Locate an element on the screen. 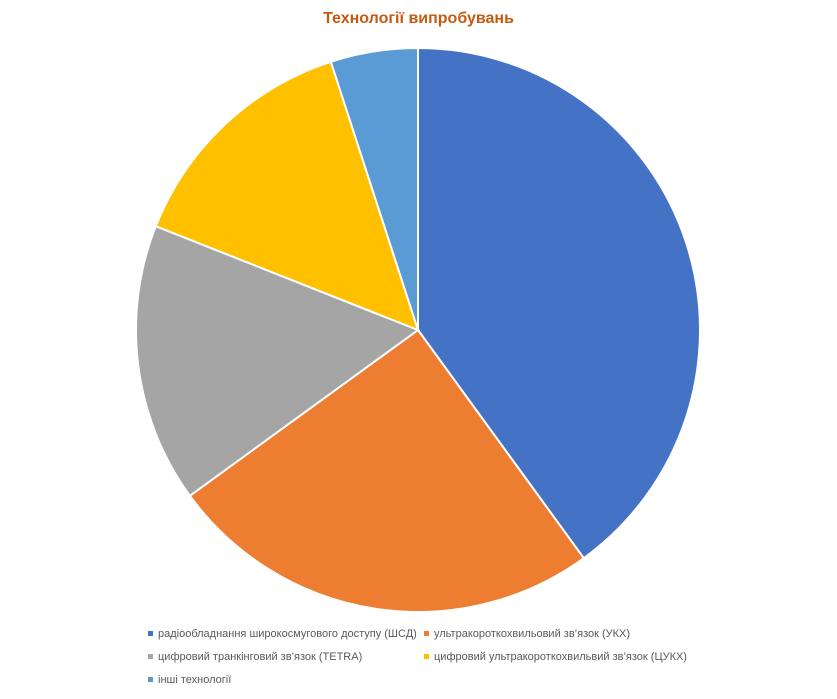  legend-item-5: інші технології is located at coordinates (189, 680).